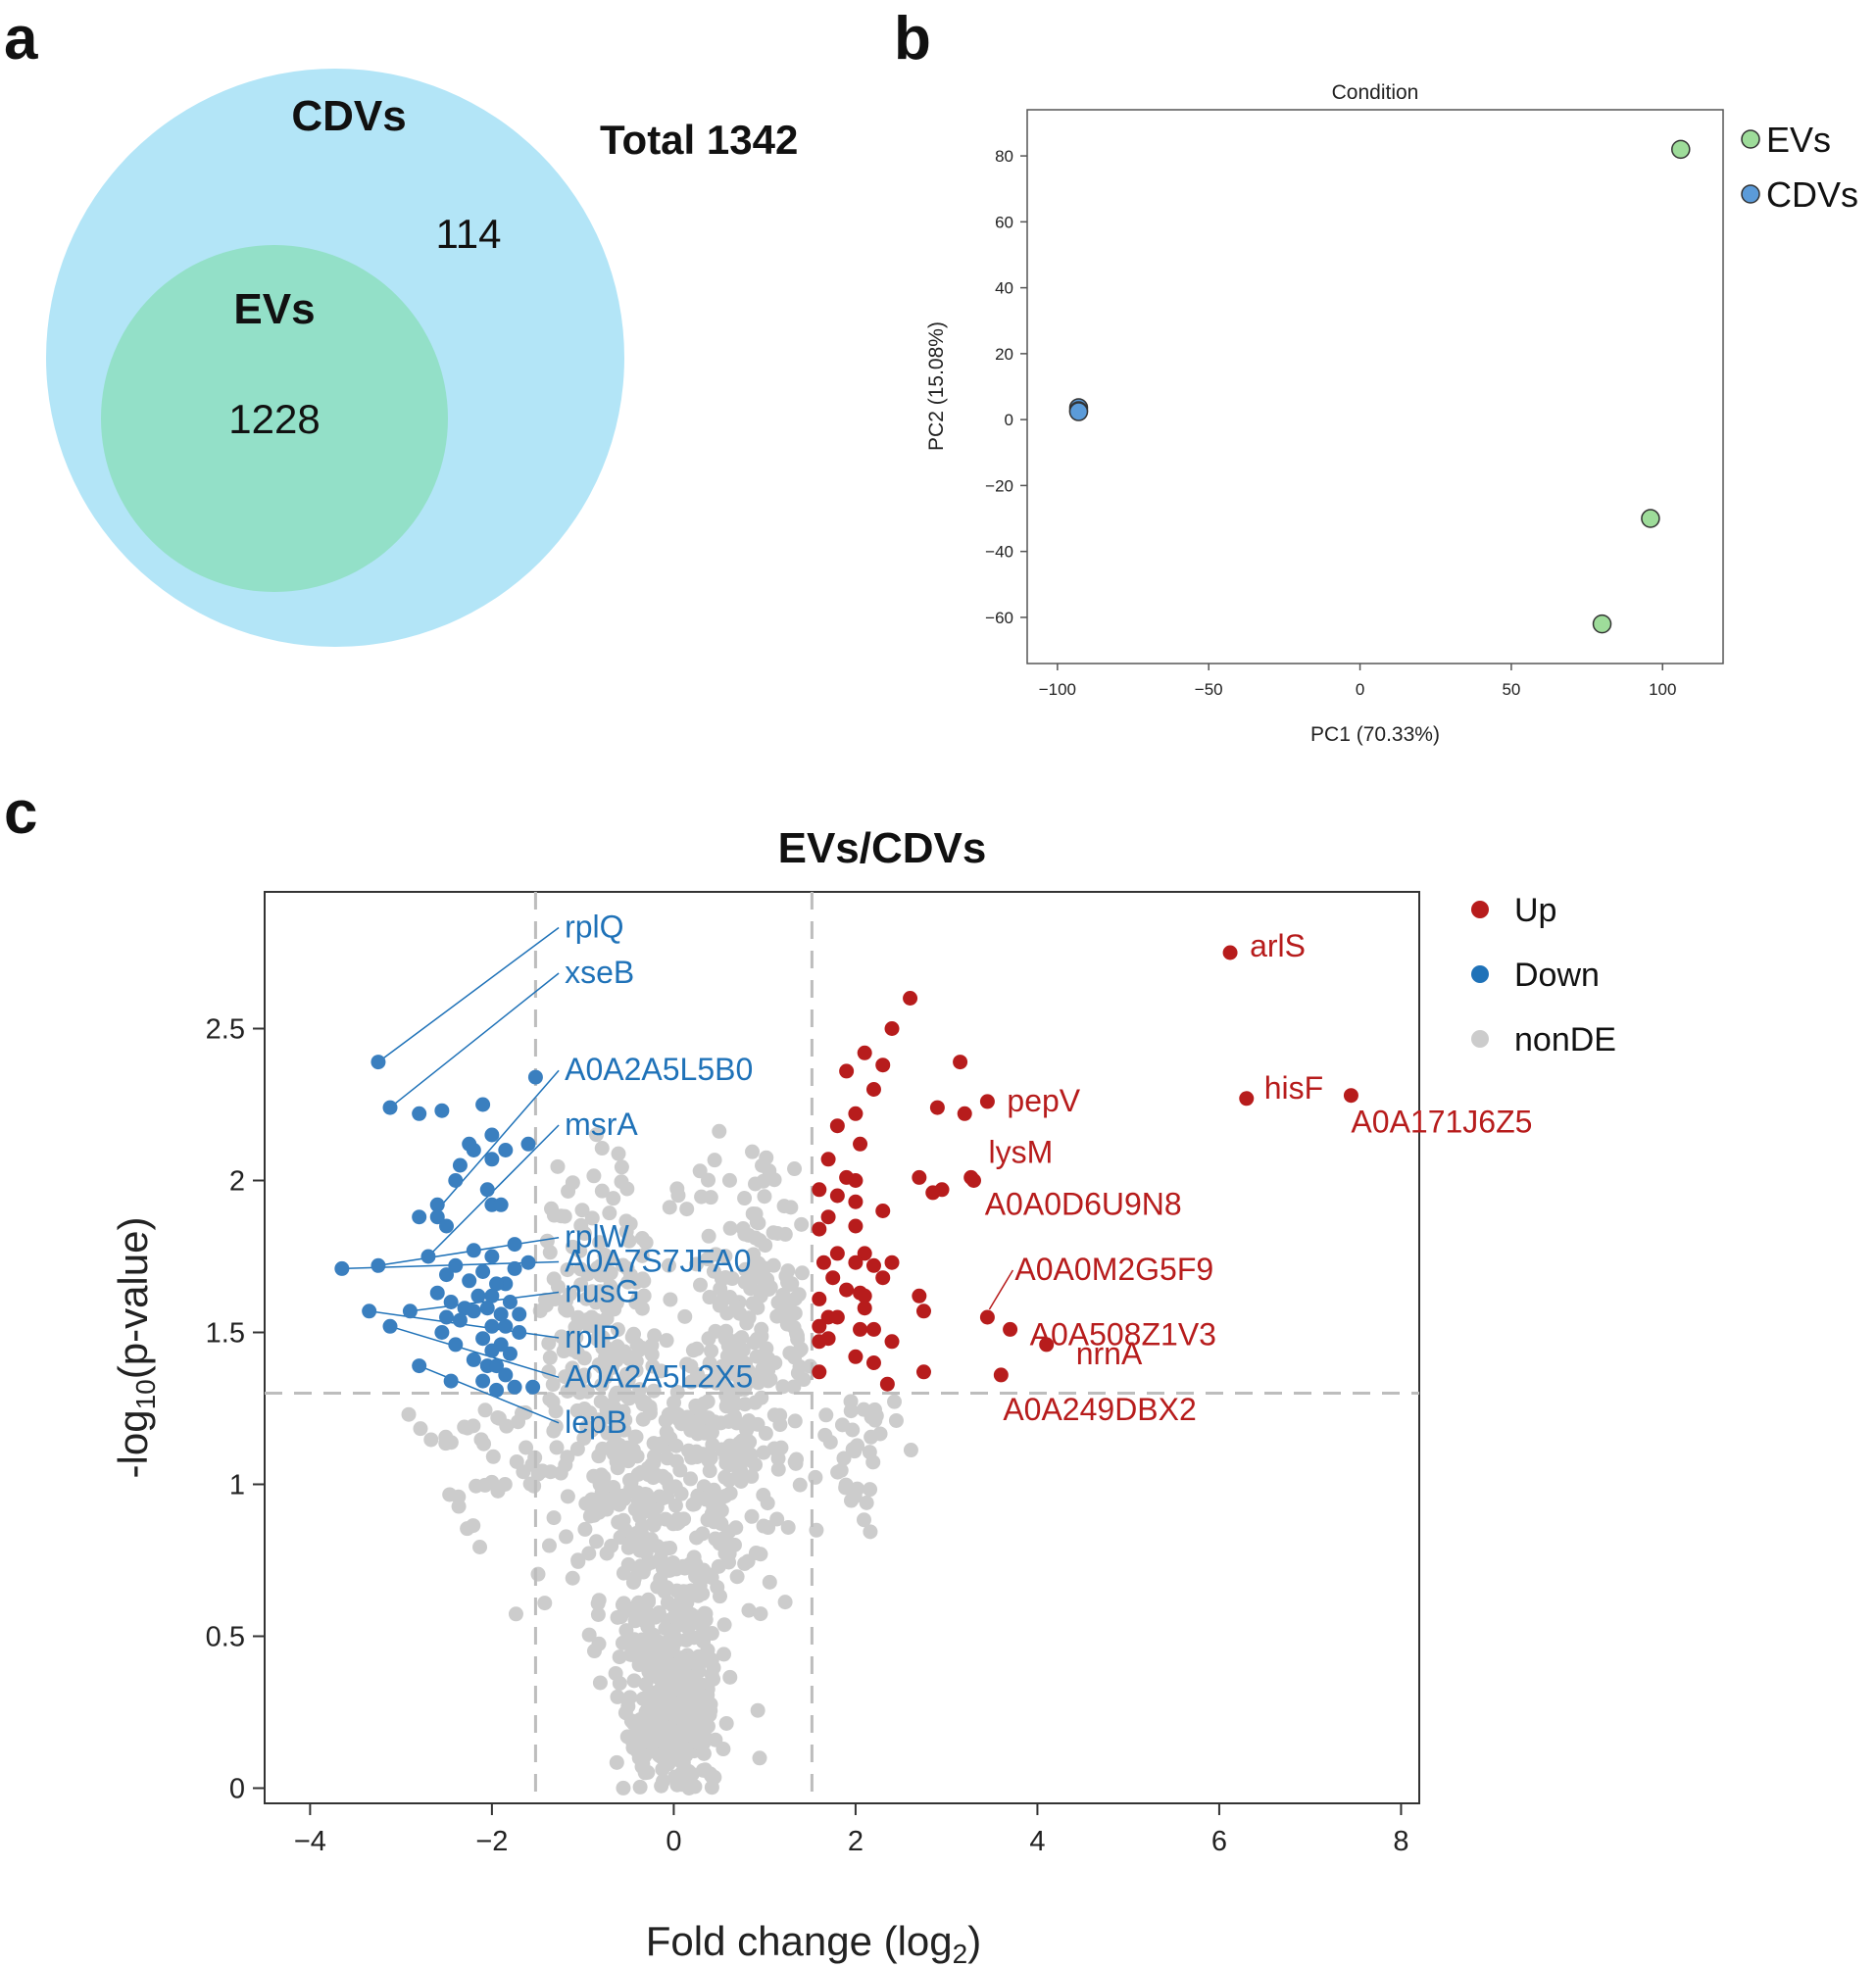 This screenshot has height=1968, width=1876. Describe the element at coordinates (1681, 149) in the screenshot. I see `pca-point-evs` at that location.